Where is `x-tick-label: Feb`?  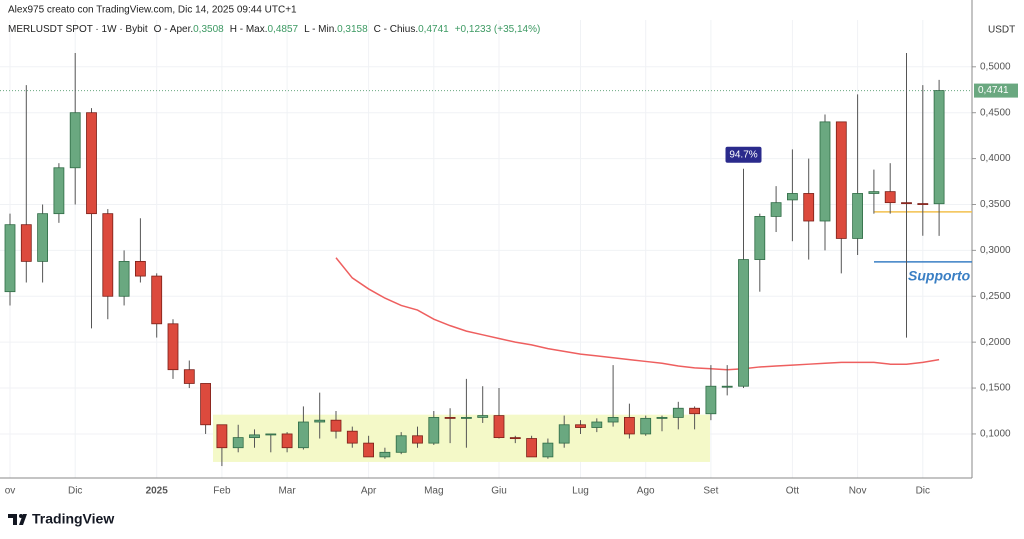
x-tick-label: Feb is located at coordinates (222, 491).